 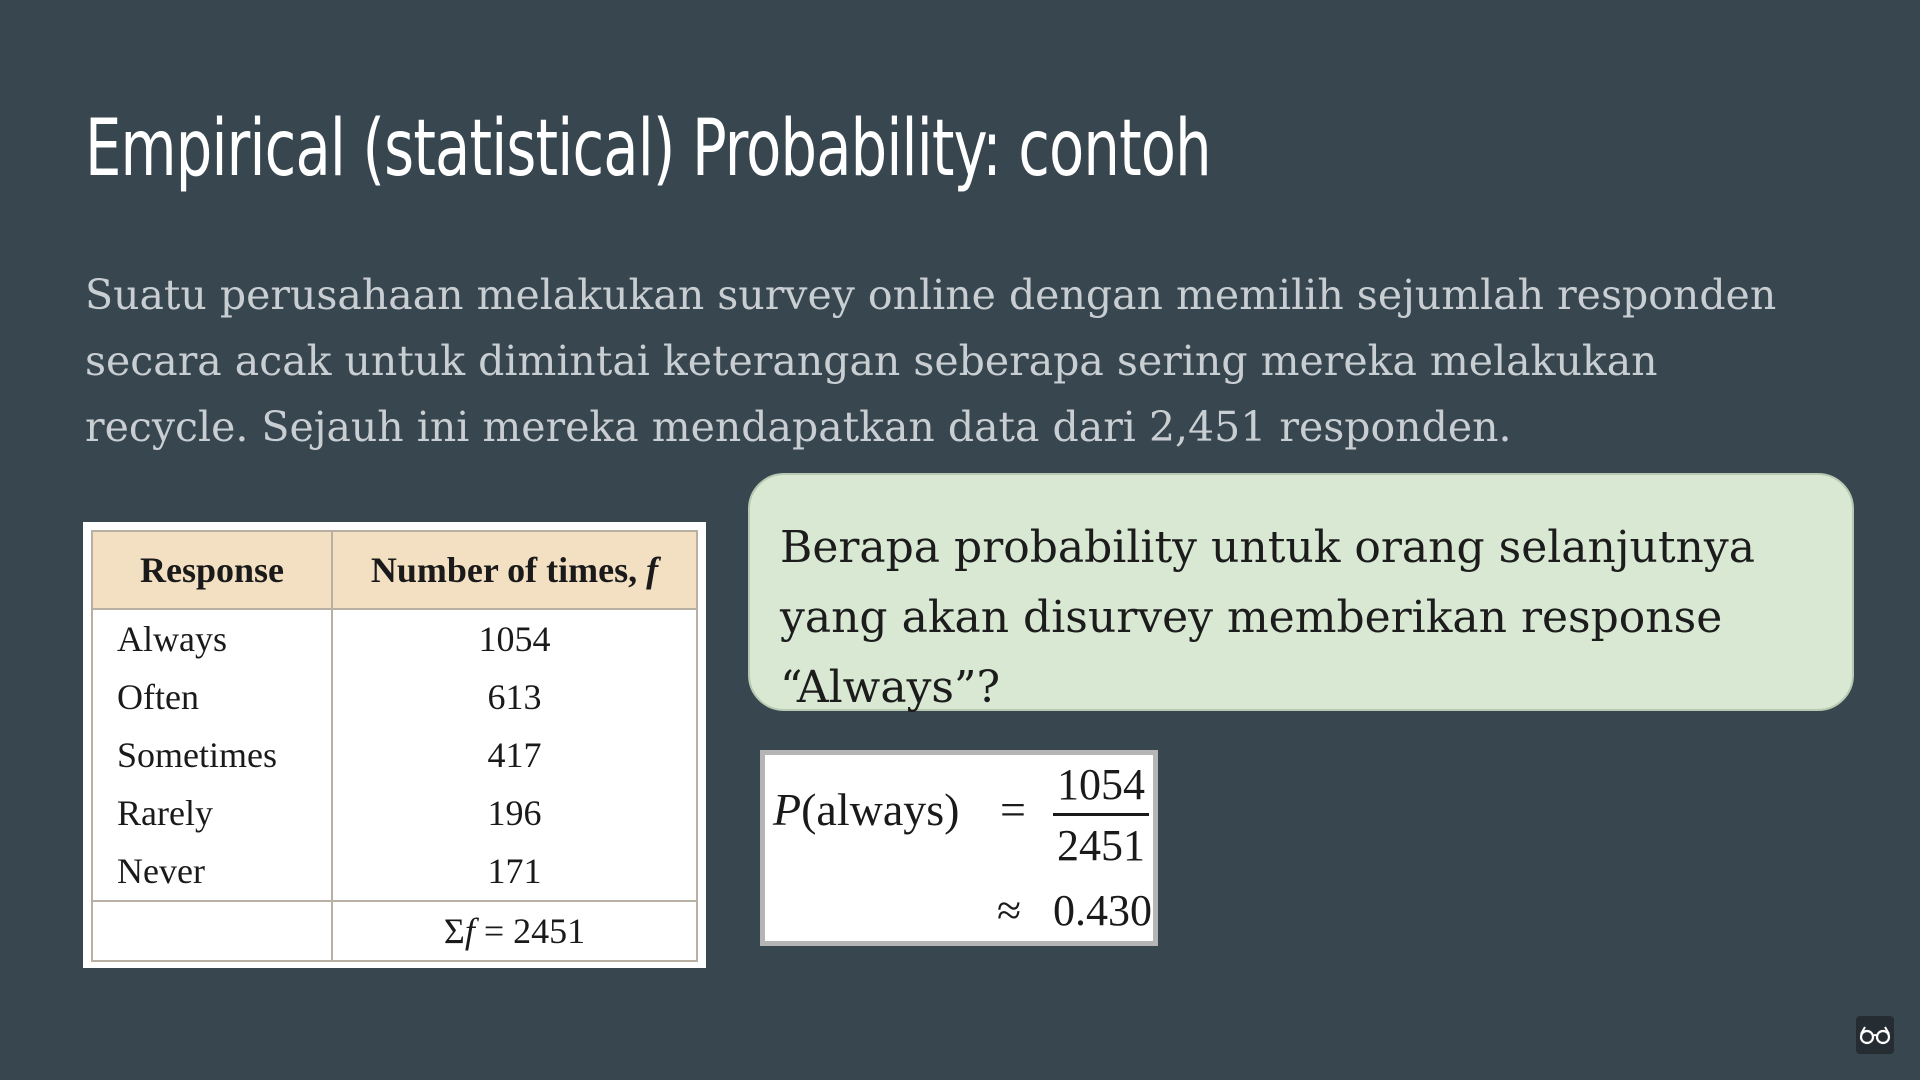 I want to click on header-count-label: Number of times,, so click(x=508, y=570).